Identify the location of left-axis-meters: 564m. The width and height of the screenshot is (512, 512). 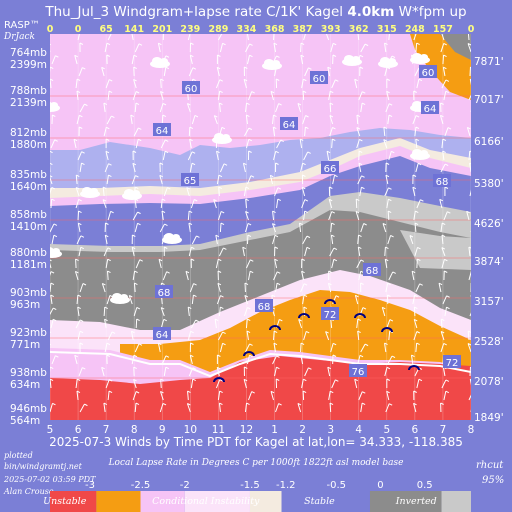
(25, 421).